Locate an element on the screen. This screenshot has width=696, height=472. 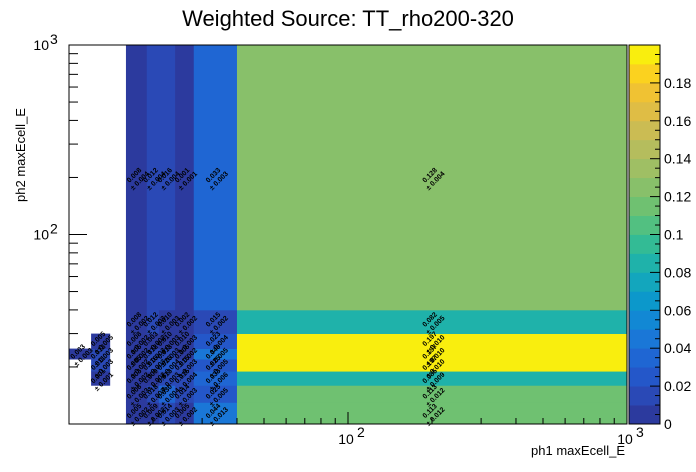
x-tick-exponent: 3 is located at coordinates (640, 432).